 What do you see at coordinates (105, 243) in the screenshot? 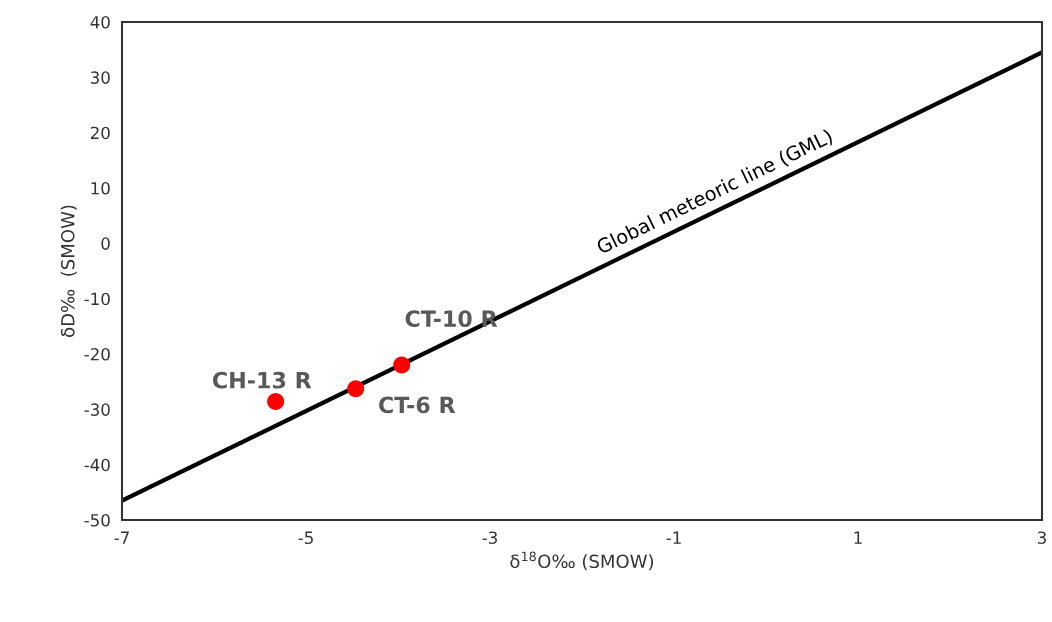
I see `y-tick-label: 0` at bounding box center [105, 243].